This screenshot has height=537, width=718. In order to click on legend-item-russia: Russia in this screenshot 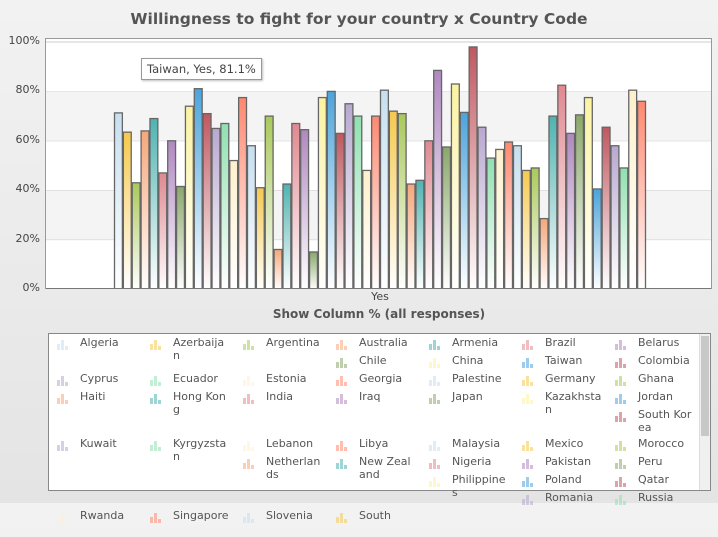, I will do `click(657, 499)`.